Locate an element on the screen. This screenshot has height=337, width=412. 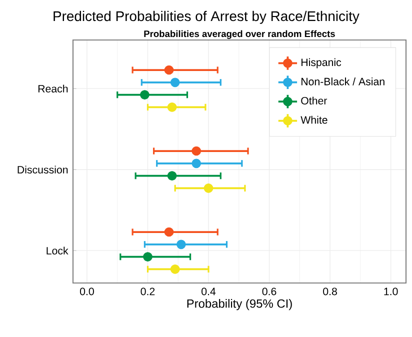
y-tick-label: Reach is located at coordinates (53, 88).